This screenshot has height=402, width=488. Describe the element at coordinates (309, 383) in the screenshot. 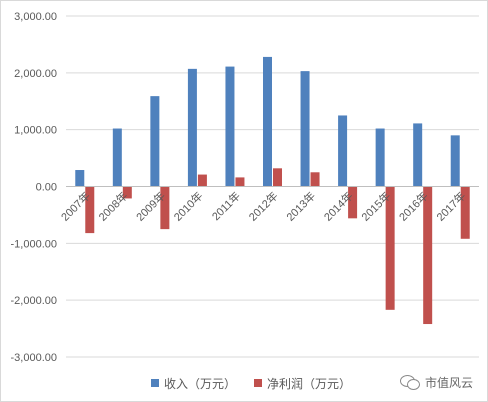

I see `legend-label-net-profit: 净利润（万元）` at that location.